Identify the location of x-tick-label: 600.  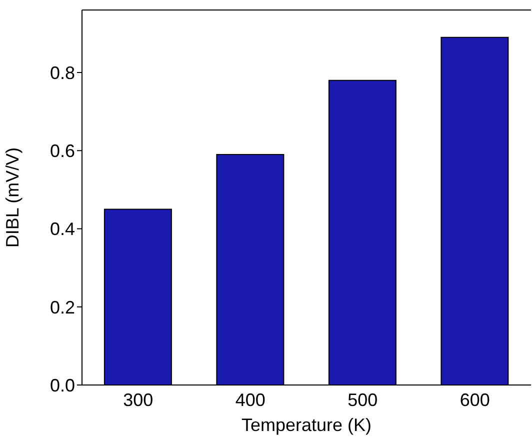
(475, 400).